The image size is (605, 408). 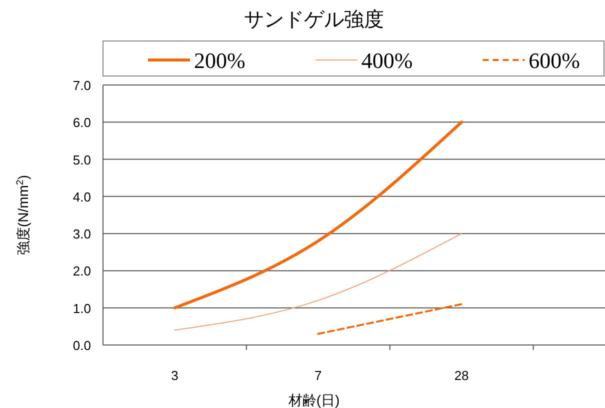 I want to click on y-tick-label: 5.0, so click(x=81, y=160).